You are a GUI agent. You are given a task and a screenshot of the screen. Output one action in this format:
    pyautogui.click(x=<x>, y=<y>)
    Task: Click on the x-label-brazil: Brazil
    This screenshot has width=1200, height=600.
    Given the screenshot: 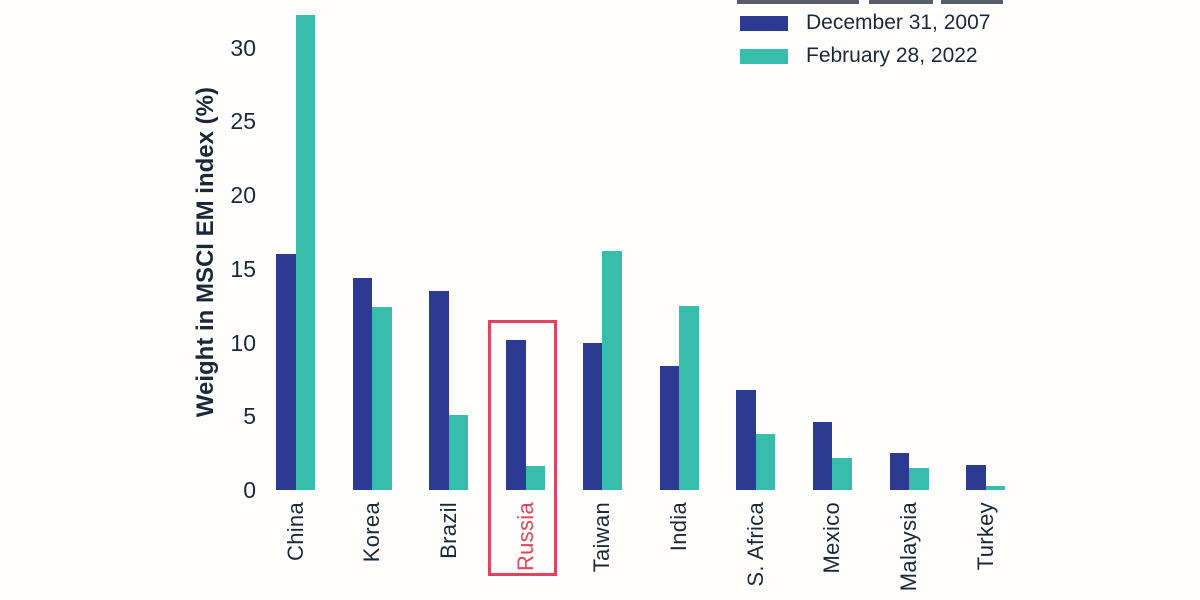 What is the action you would take?
    pyautogui.click(x=448, y=530)
    